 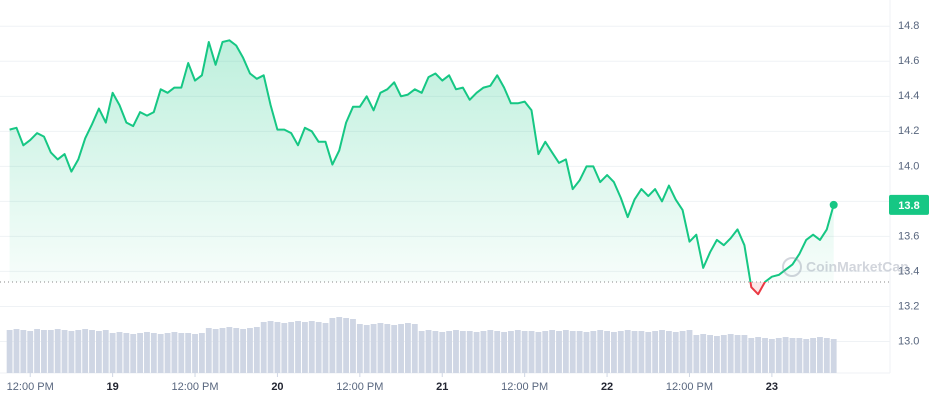 What do you see at coordinates (908, 96) in the screenshot?
I see `y-tick-label: 14.4` at bounding box center [908, 96].